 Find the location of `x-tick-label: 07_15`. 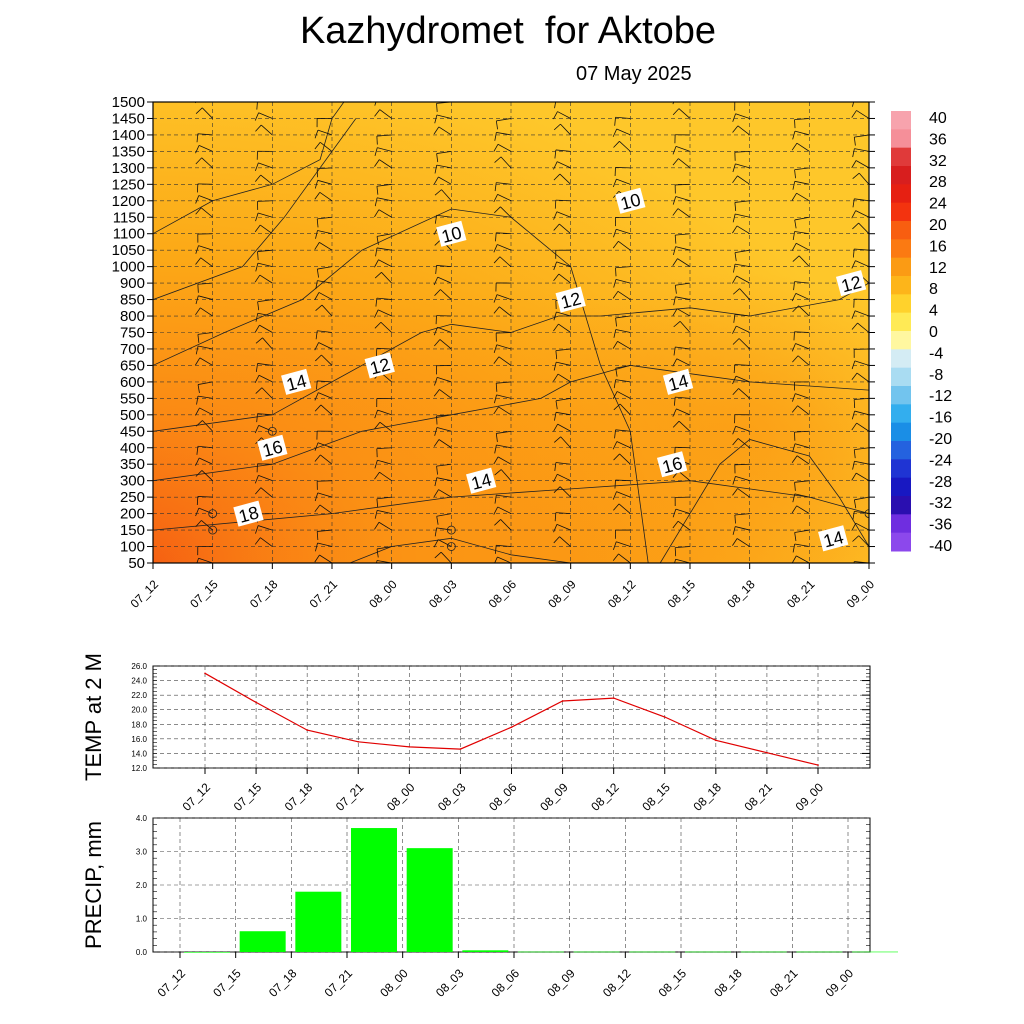

x-tick-label: 07_15 is located at coordinates (204, 594).